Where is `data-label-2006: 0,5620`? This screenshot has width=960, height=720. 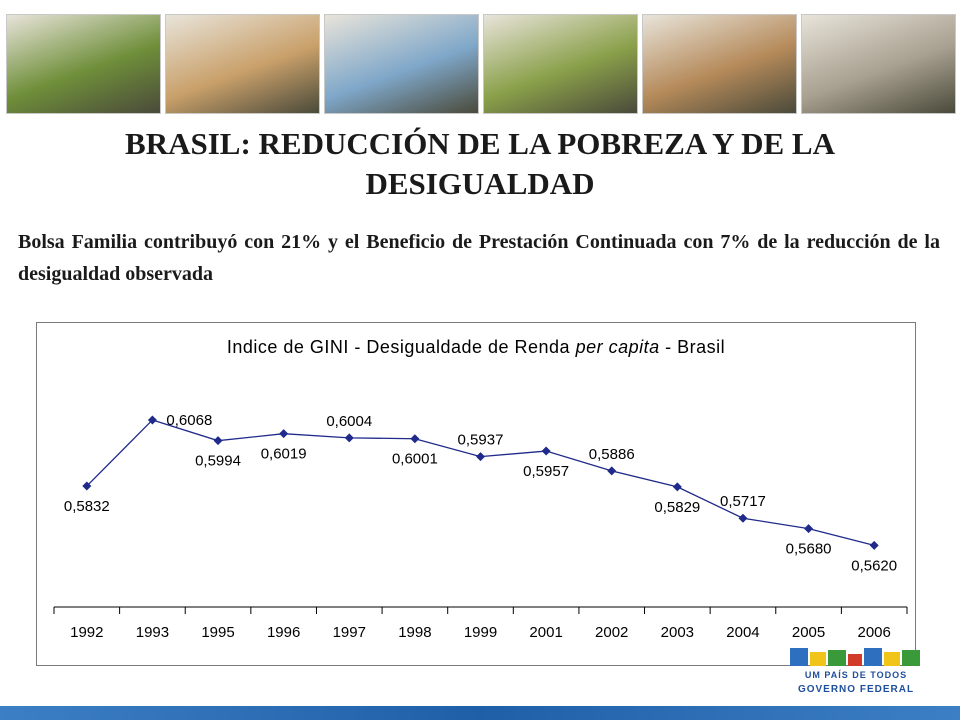 data-label-2006: 0,5620 is located at coordinates (874, 565).